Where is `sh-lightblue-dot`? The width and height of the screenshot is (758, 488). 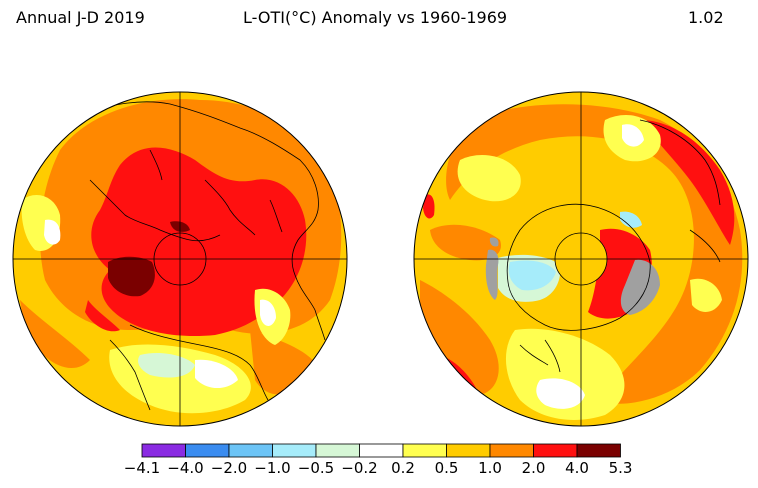 sh-lightblue-dot is located at coordinates (631, 219).